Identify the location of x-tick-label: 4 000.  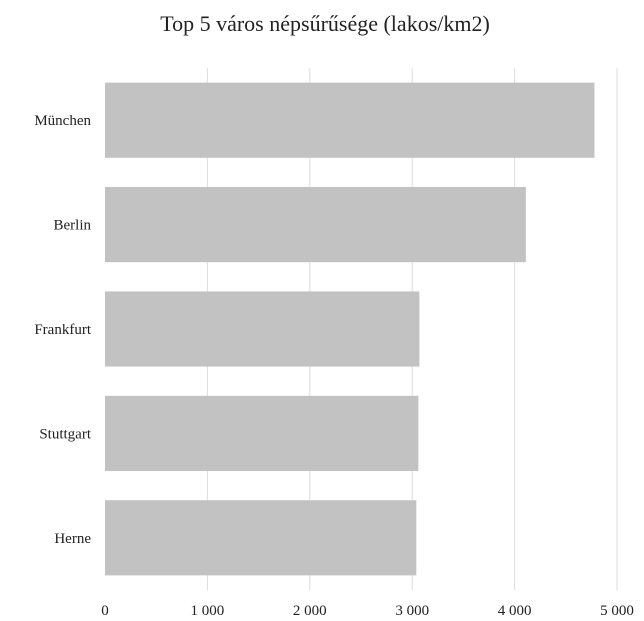
(515, 611).